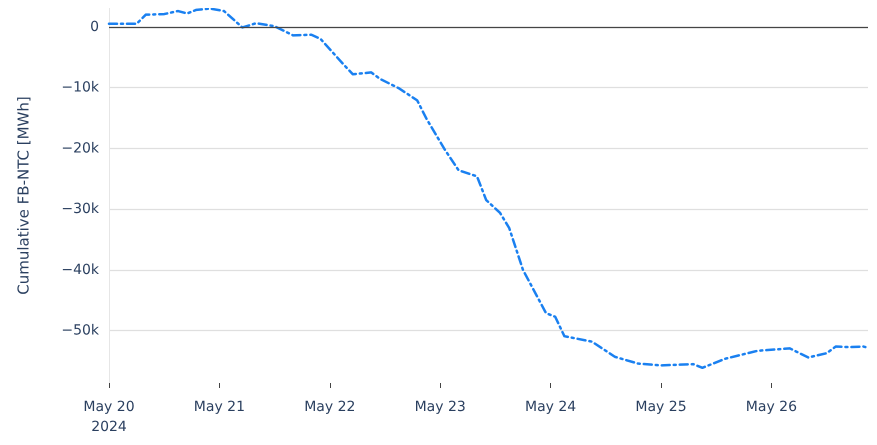 The width and height of the screenshot is (877, 445). I want to click on y-axis-title: Cumulative FB-NTC [MWh], so click(23, 195).